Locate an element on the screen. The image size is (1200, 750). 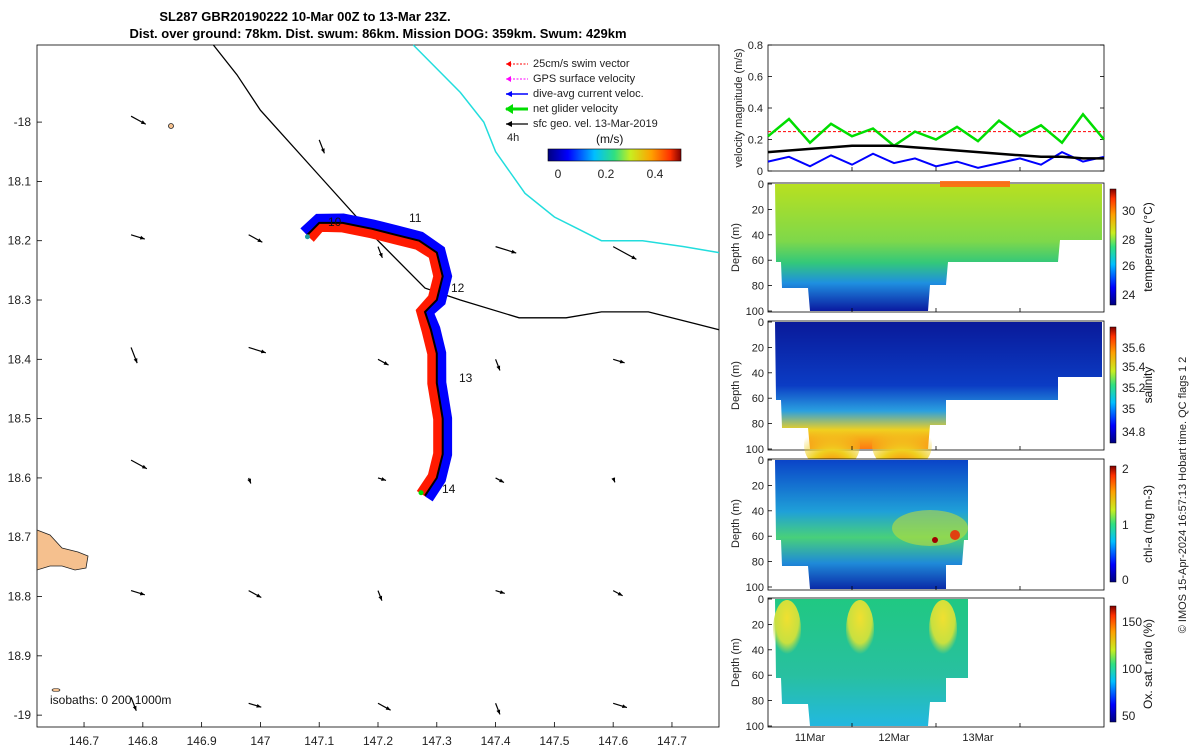
legend-label: net glider velocity is located at coordinates (575, 109).